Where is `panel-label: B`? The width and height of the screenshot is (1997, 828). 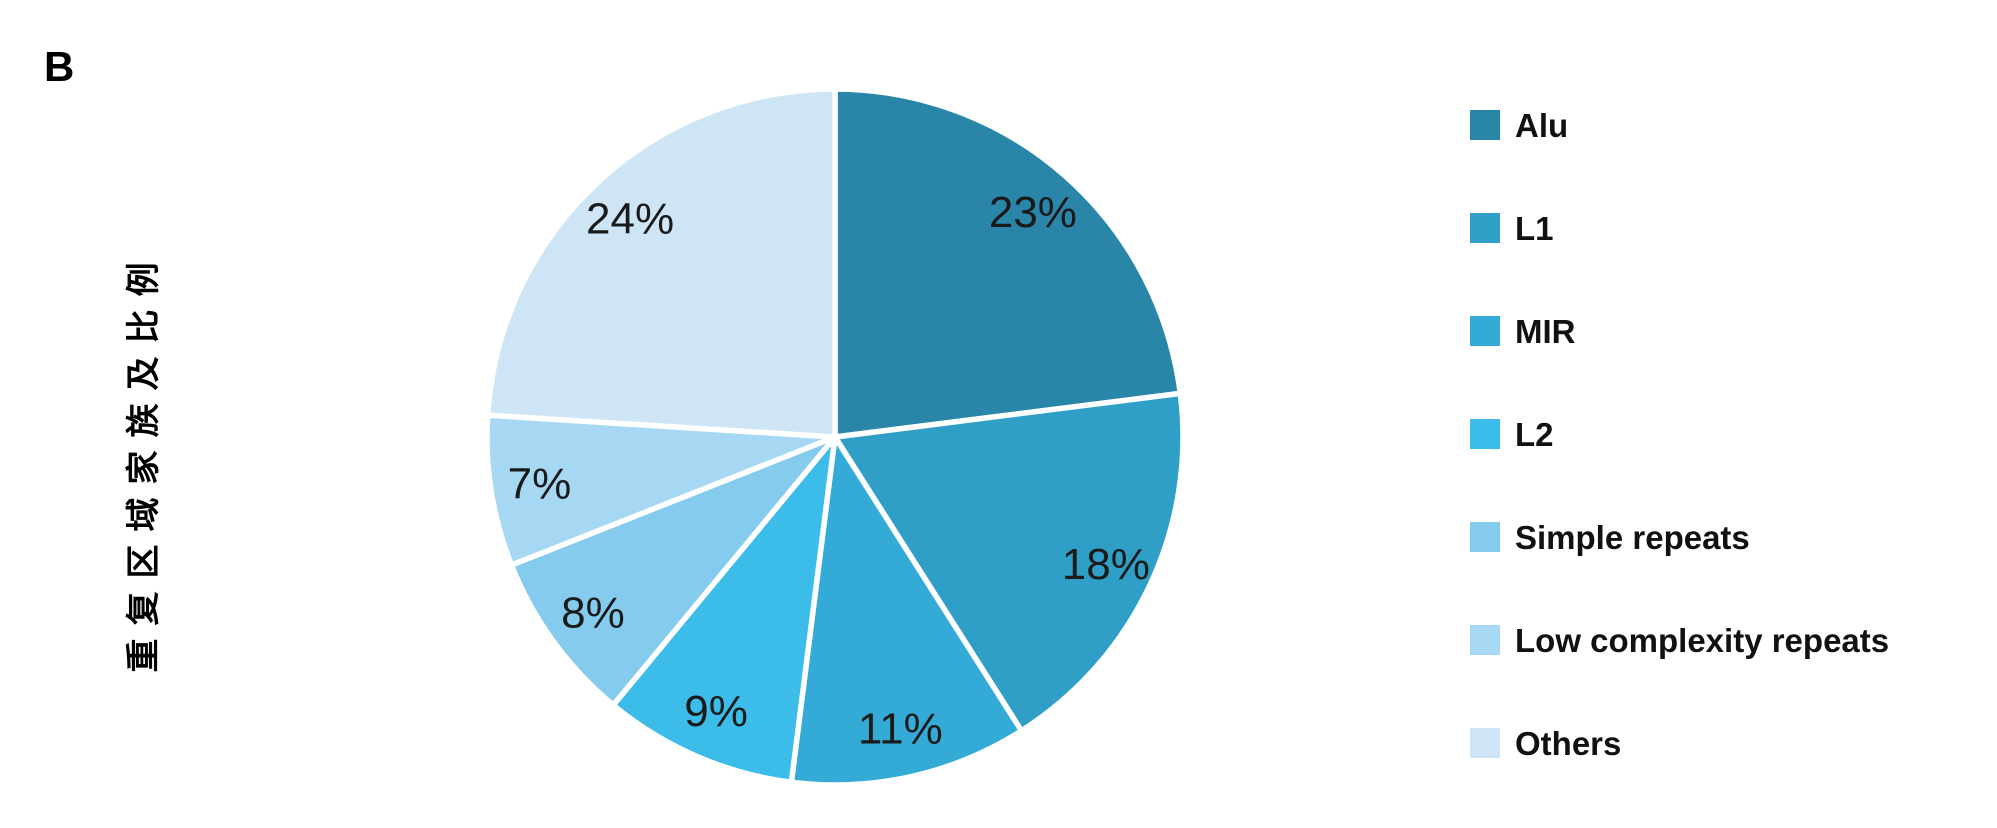 panel-label: B is located at coordinates (59, 66).